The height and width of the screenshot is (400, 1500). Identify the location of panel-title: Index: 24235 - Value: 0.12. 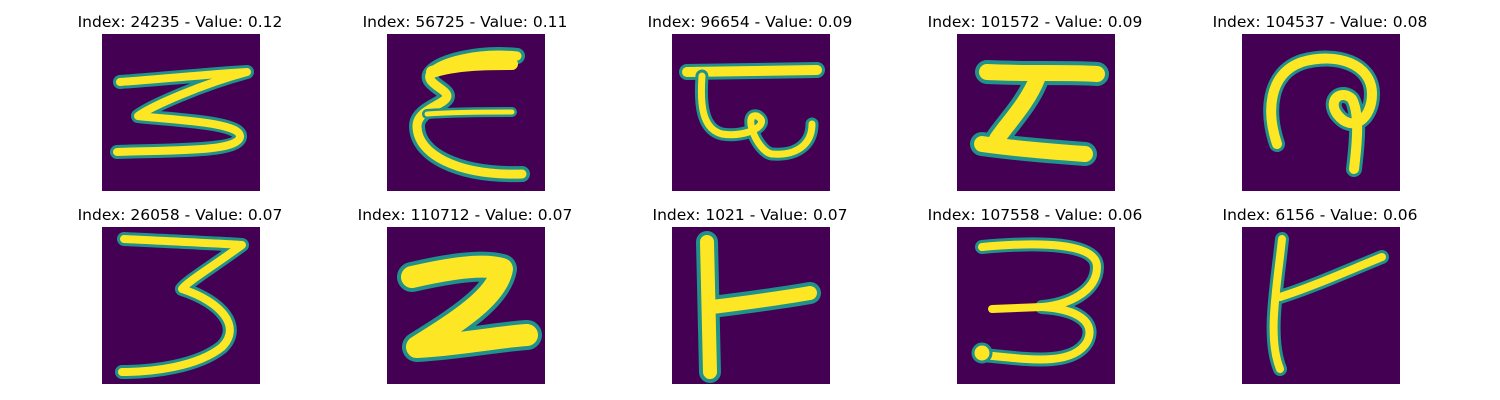
(180, 22).